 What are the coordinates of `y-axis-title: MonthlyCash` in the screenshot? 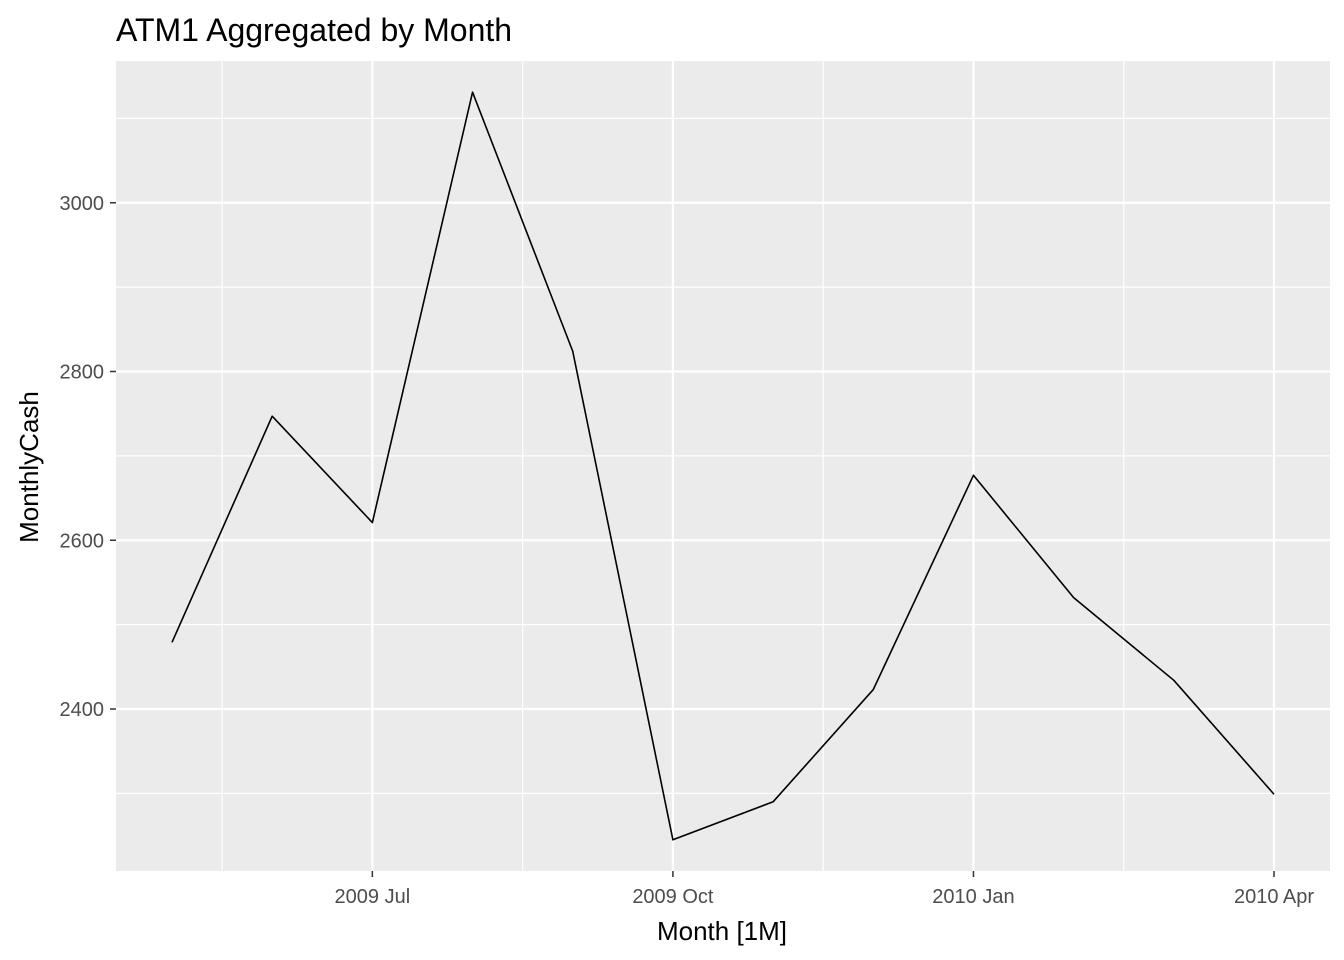 It's located at (29, 467).